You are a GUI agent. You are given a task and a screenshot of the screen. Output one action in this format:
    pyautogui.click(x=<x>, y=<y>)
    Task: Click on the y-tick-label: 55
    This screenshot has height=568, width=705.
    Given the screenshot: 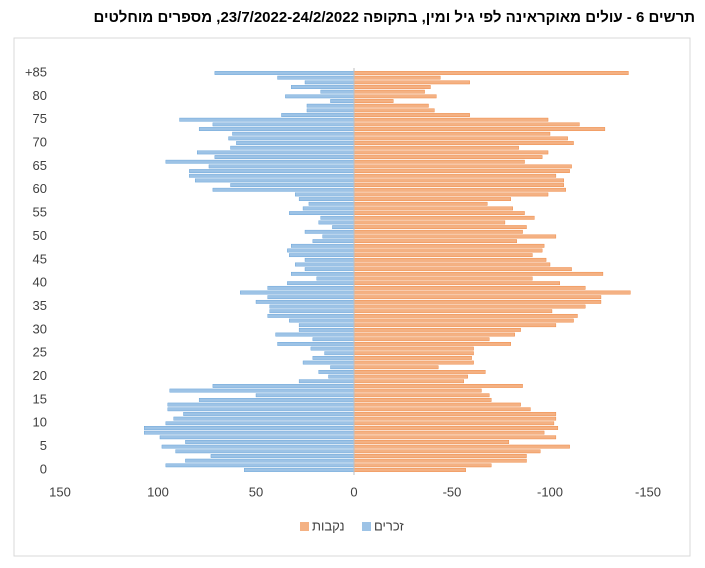 What is the action you would take?
    pyautogui.click(x=40, y=212)
    